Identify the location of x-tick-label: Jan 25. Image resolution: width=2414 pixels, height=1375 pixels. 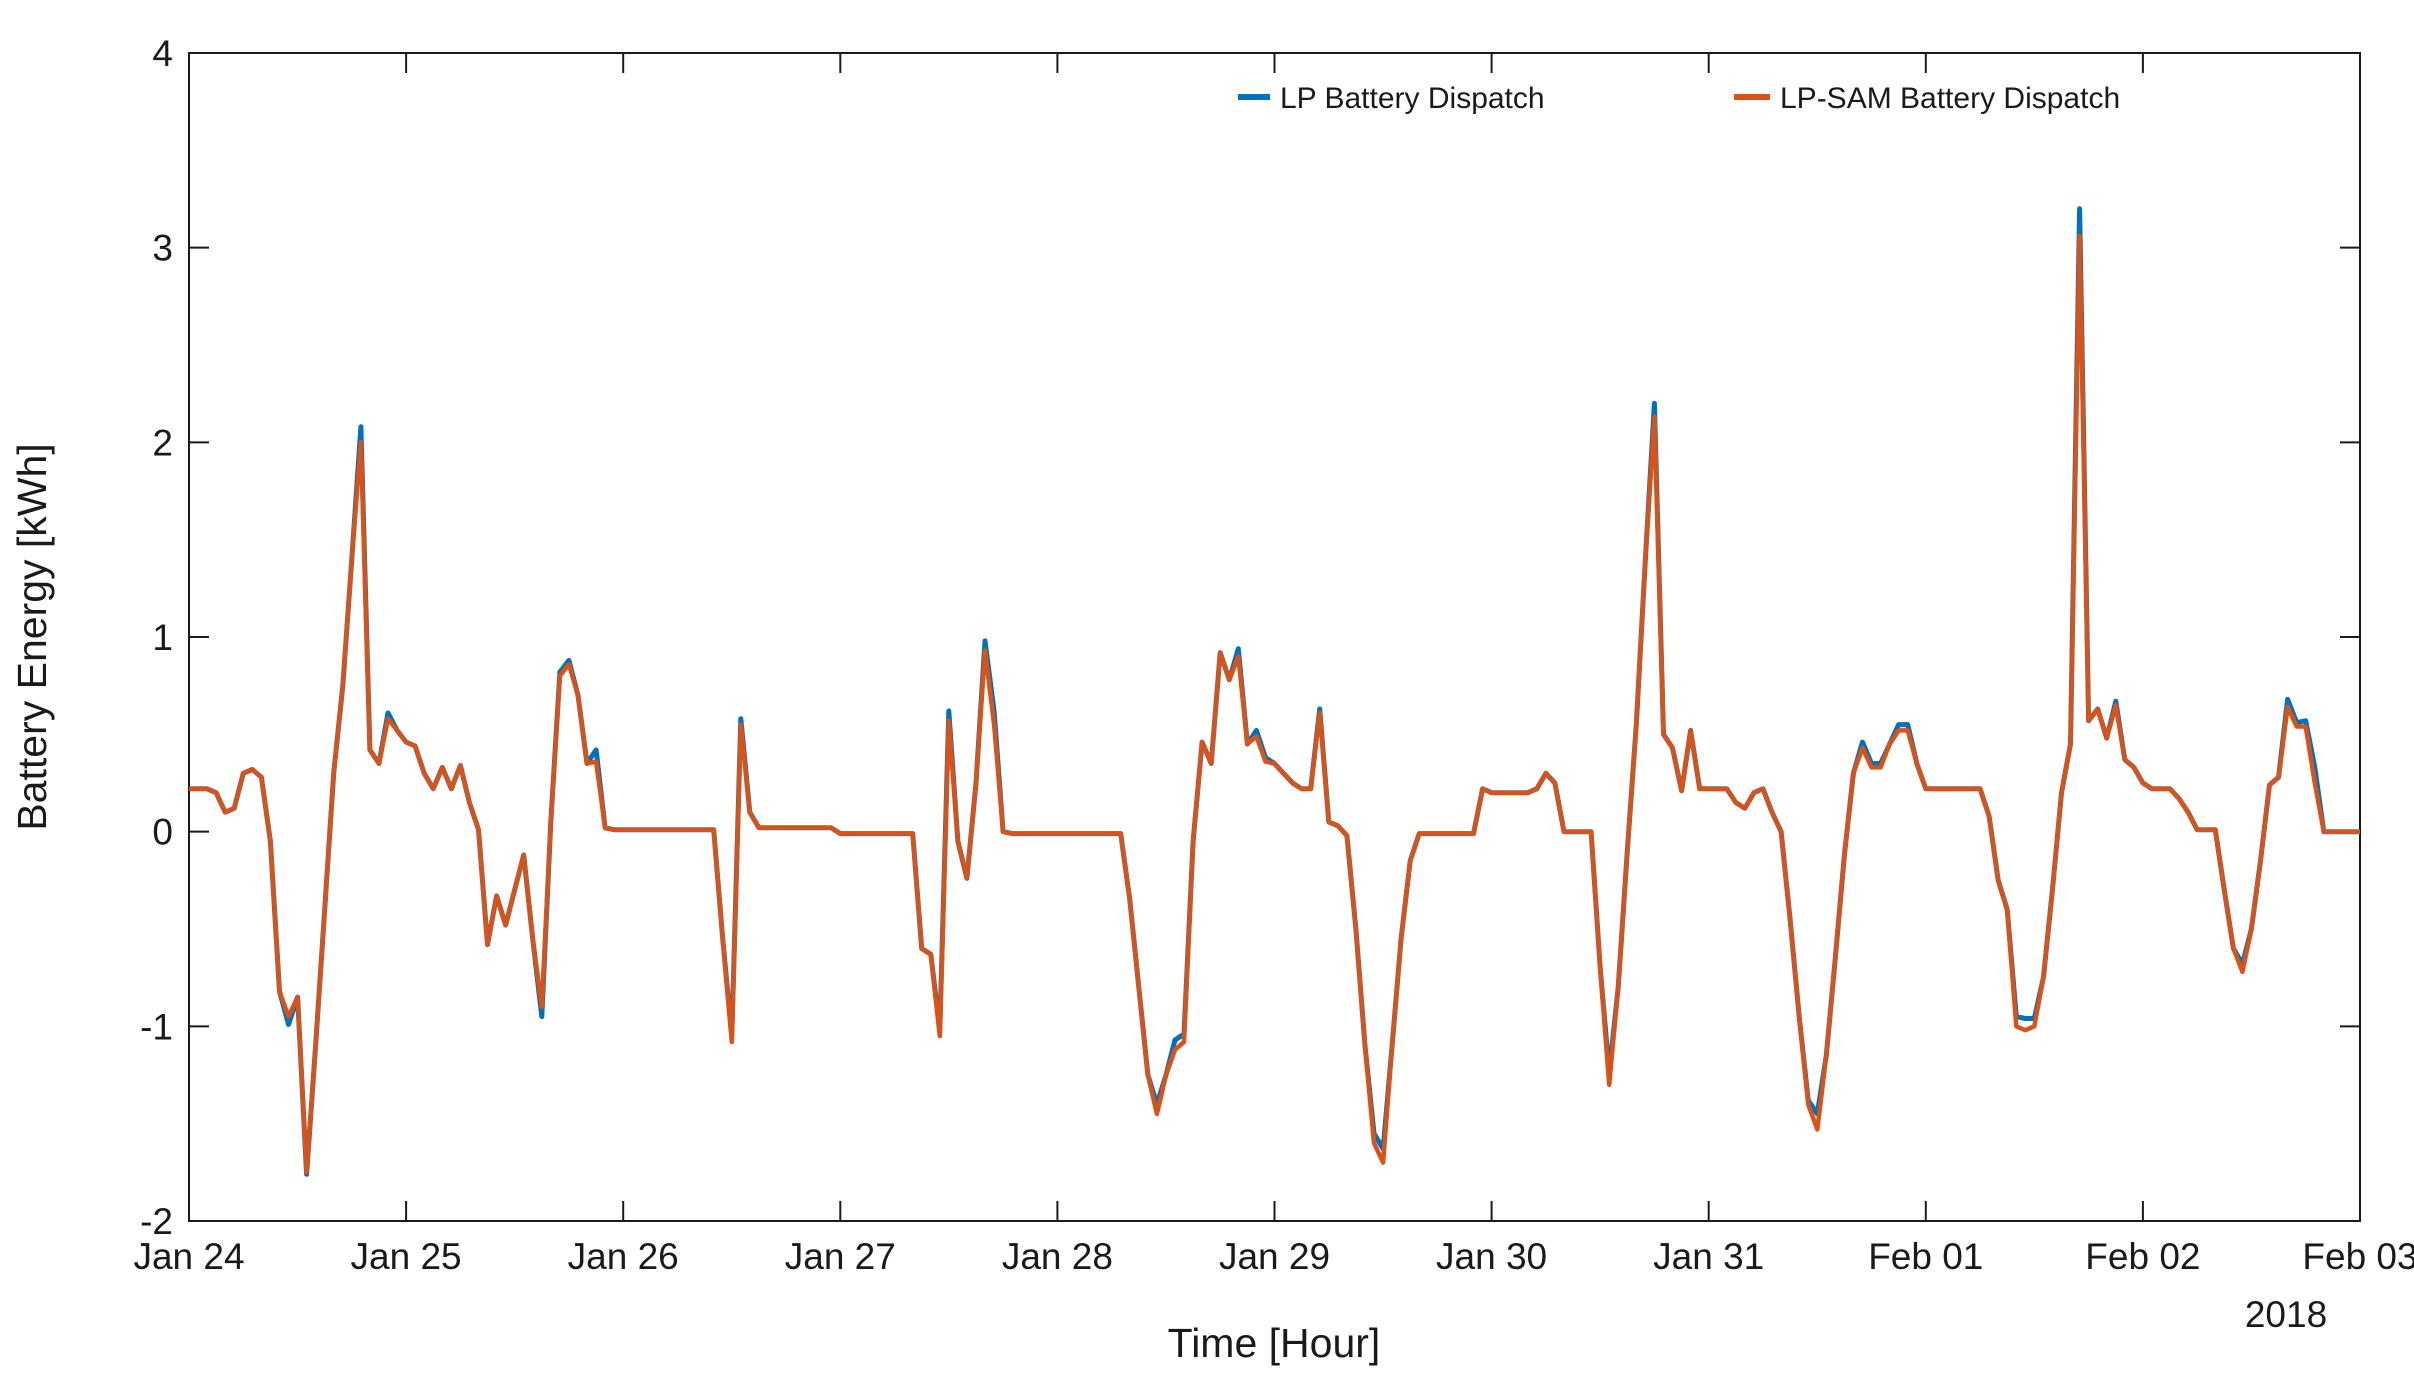
(406, 1256).